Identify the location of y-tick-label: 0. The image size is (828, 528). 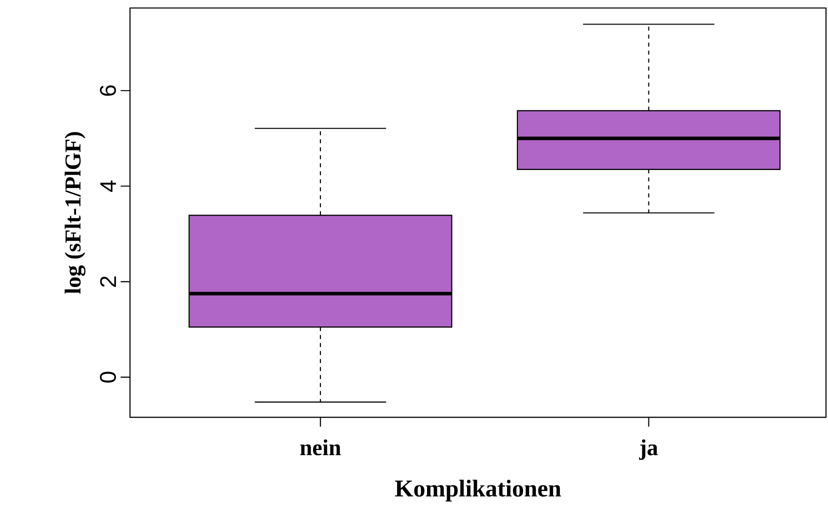
(108, 377).